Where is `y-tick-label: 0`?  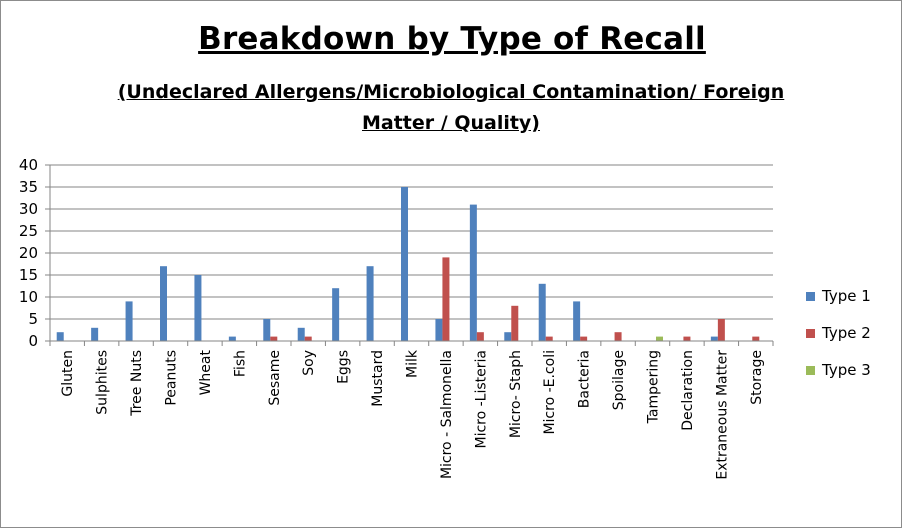
y-tick-label: 0 is located at coordinates (33, 341).